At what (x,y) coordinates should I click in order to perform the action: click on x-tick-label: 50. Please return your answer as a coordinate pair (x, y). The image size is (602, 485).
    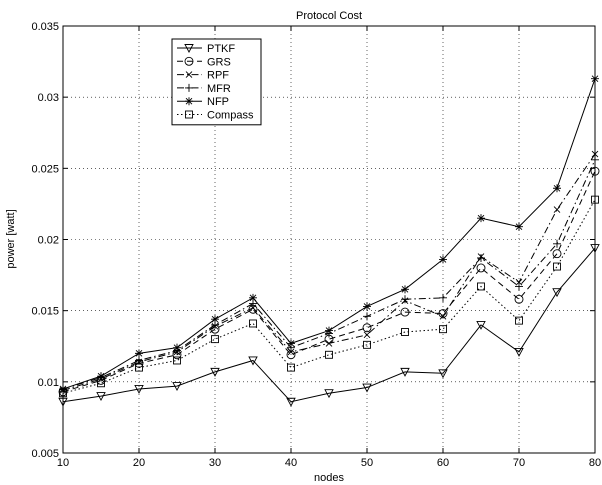
    Looking at the image, I should click on (367, 463).